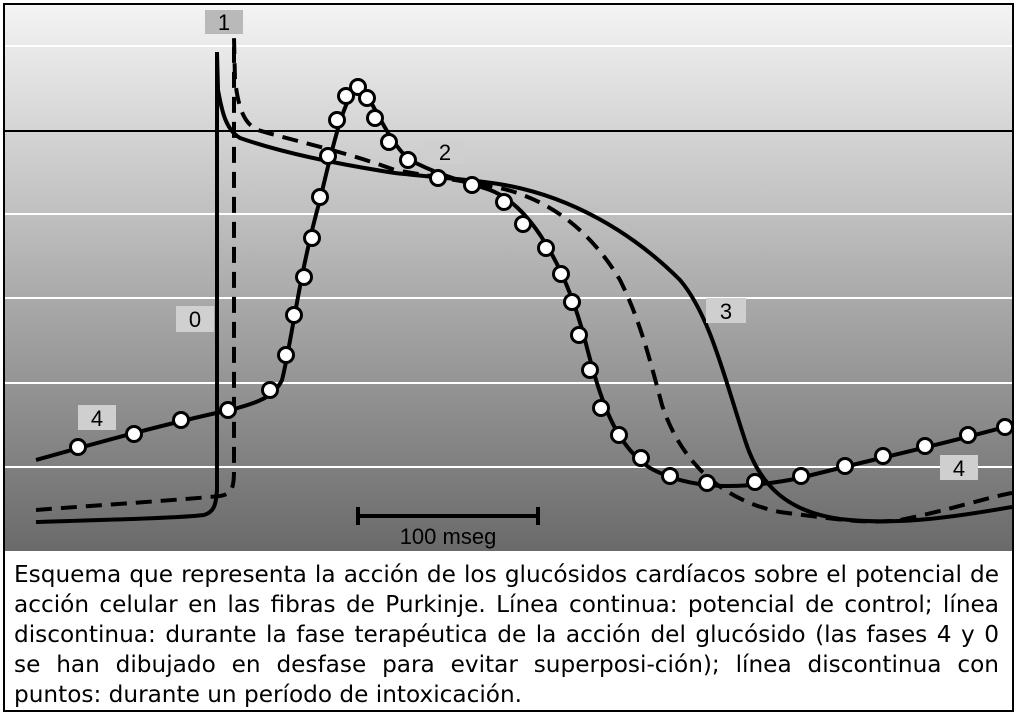 The height and width of the screenshot is (715, 1017). I want to click on svg-text: 1, so click(224, 22).